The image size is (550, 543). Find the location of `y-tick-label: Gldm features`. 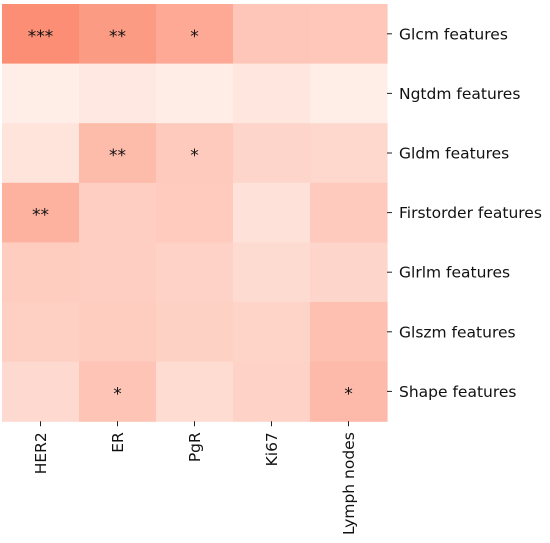

y-tick-label: Gldm features is located at coordinates (454, 154).